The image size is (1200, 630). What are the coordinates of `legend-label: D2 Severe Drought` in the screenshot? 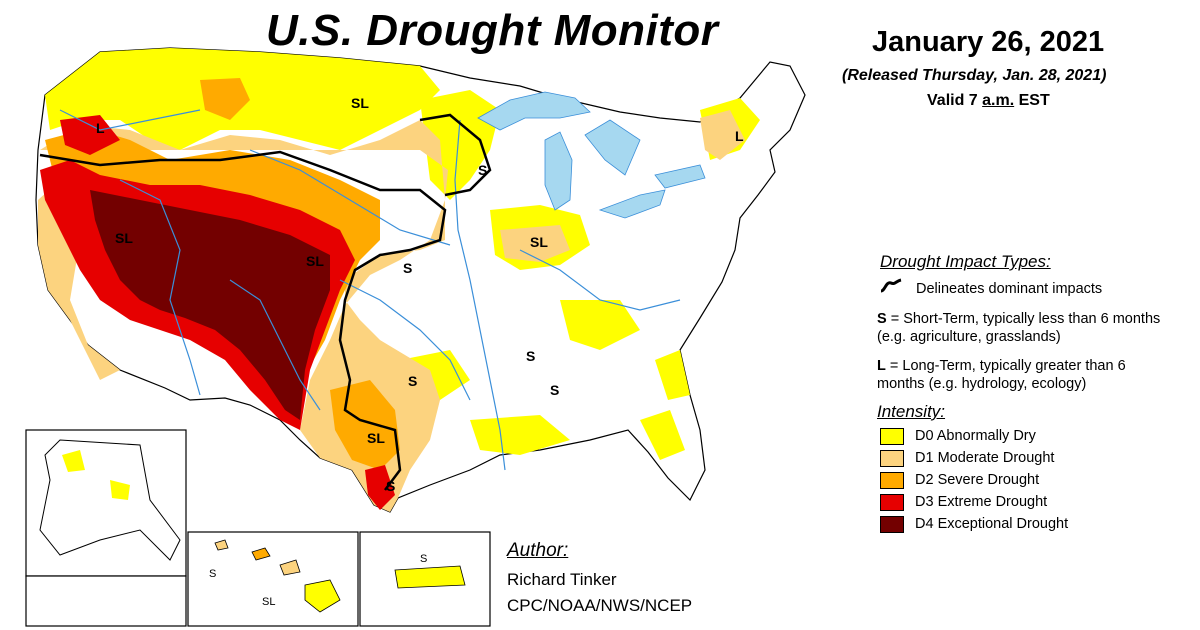 It's located at (977, 480).